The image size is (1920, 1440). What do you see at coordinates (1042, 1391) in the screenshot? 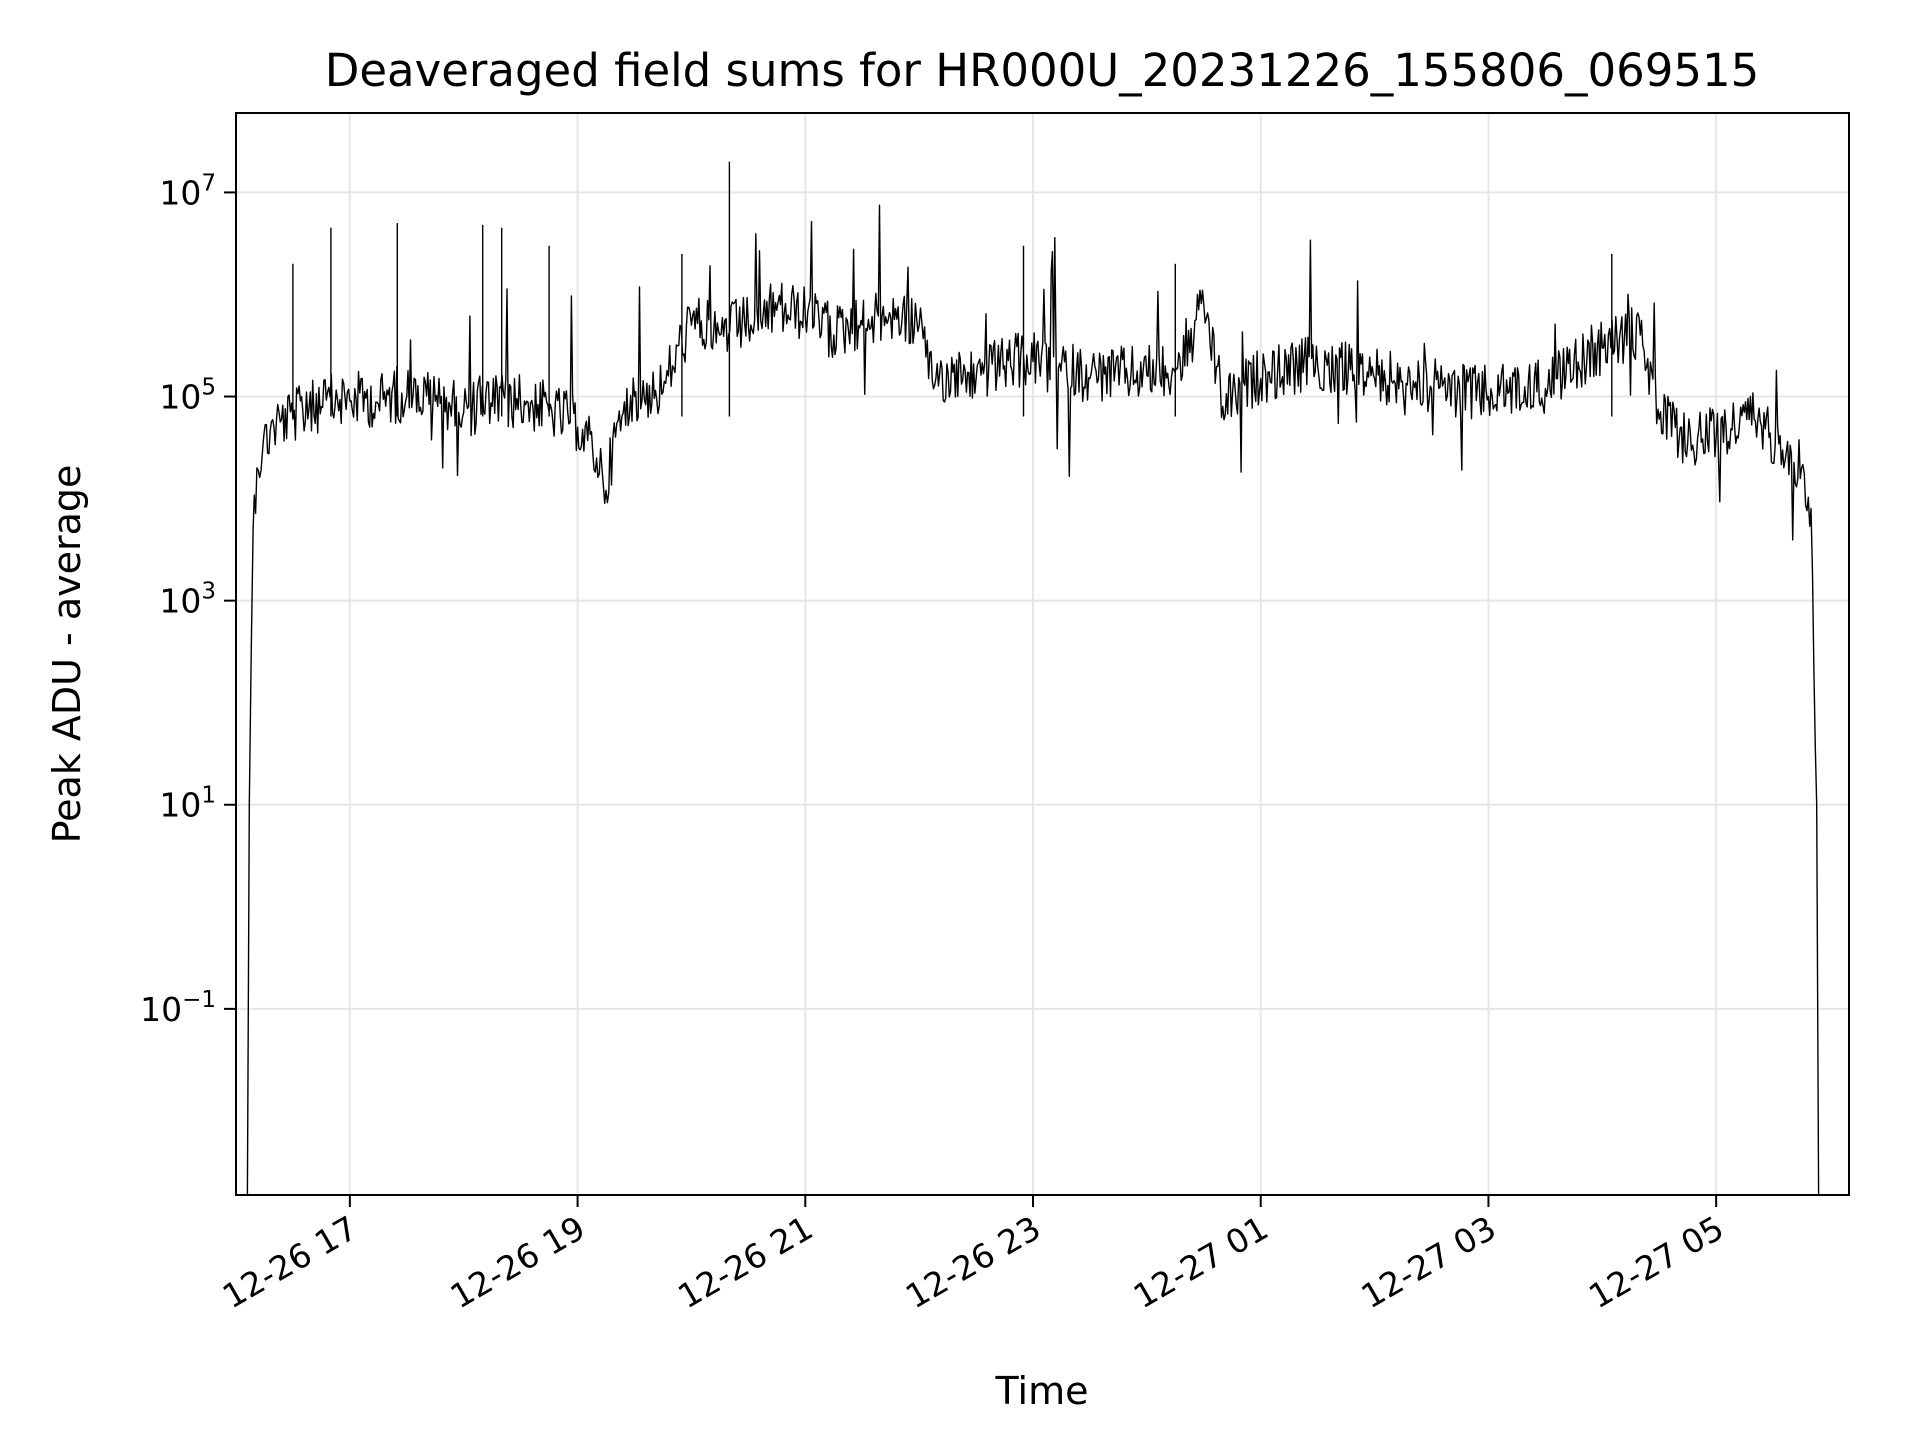
I see `x-axis-label: Time` at bounding box center [1042, 1391].